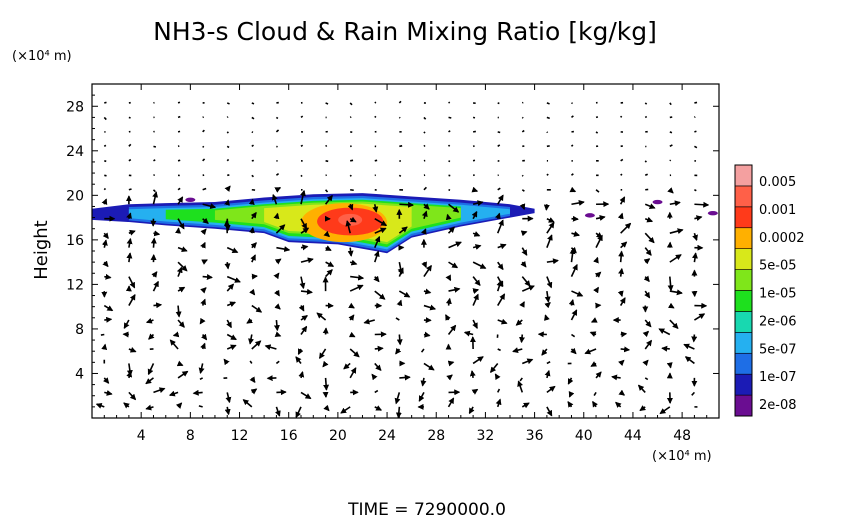 The height and width of the screenshot is (519, 854). I want to click on time-footer: TIME = 7290000.0, so click(426, 509).